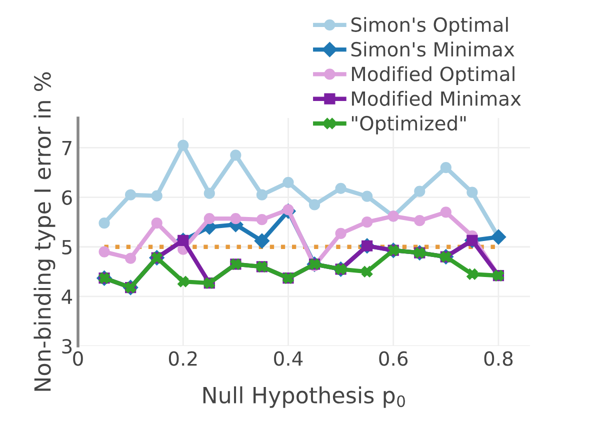 This screenshot has height=424, width=596. Describe the element at coordinates (67, 247) in the screenshot. I see `y-tick-label: 5` at that location.